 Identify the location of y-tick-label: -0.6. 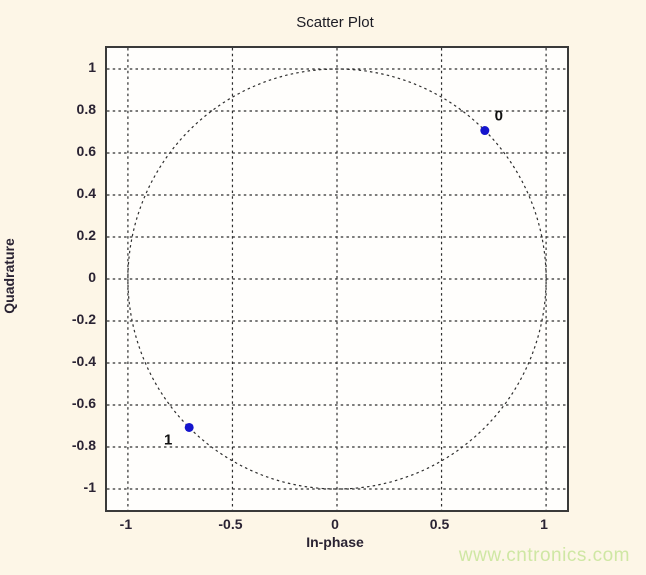
(83, 403).